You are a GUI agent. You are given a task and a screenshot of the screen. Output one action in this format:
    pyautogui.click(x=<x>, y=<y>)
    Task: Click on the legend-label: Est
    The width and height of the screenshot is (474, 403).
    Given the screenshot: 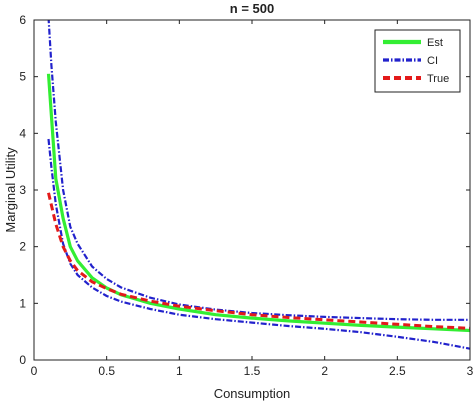 What is the action you would take?
    pyautogui.click(x=435, y=43)
    